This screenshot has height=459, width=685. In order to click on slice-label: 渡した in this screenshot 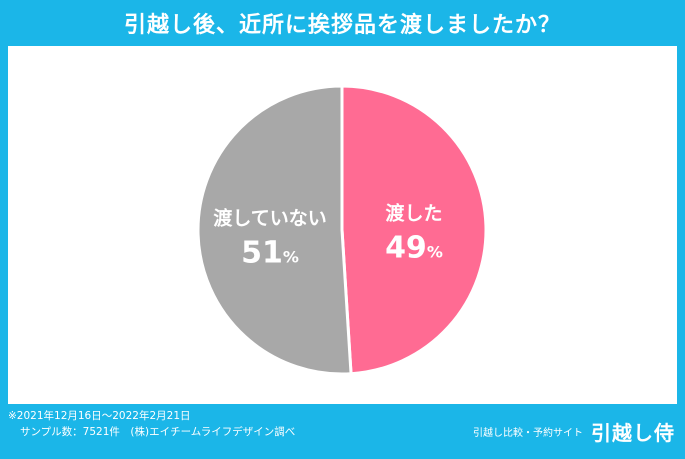, I will do `click(413, 213)`.